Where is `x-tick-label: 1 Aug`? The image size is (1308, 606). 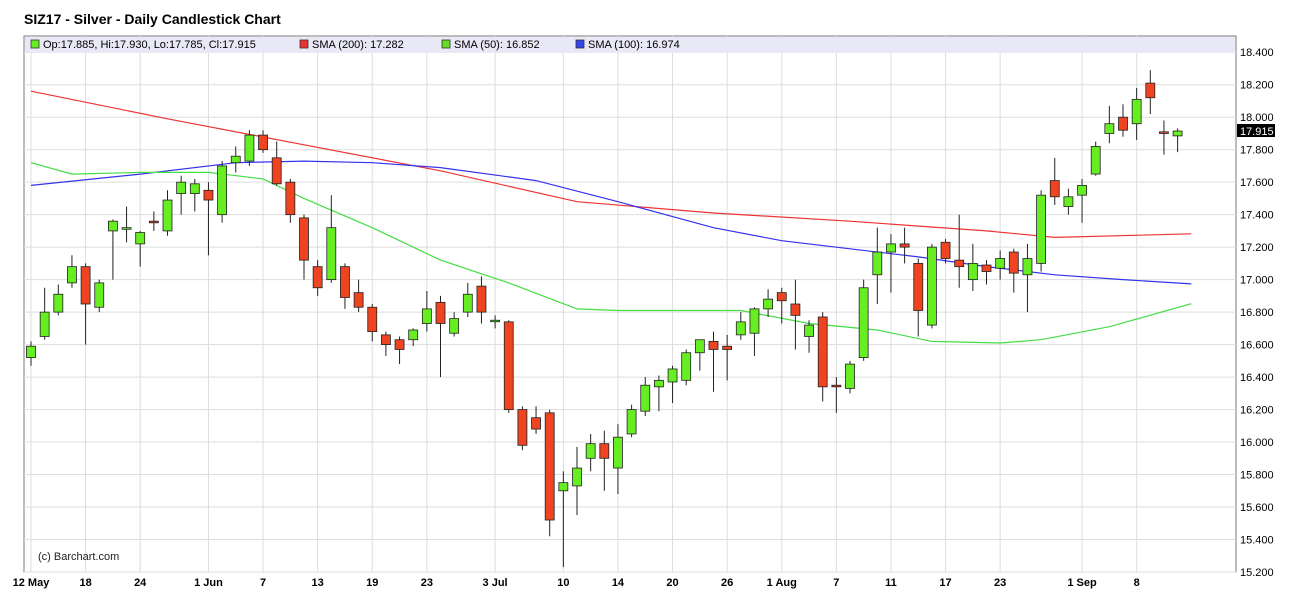 x-tick-label: 1 Aug is located at coordinates (782, 583).